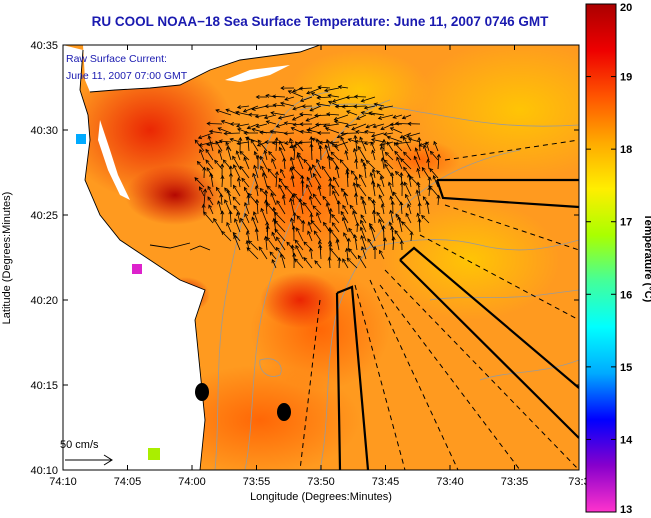 The image size is (651, 518). Describe the element at coordinates (626, 510) in the screenshot. I see `colorbar-tick-label: 13` at that location.